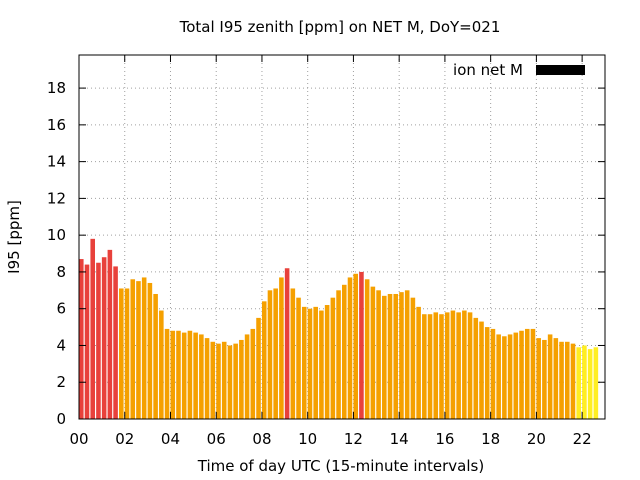 This screenshot has width=640, height=480. What do you see at coordinates (56, 88) in the screenshot?
I see `y-tick-label: 18` at bounding box center [56, 88].